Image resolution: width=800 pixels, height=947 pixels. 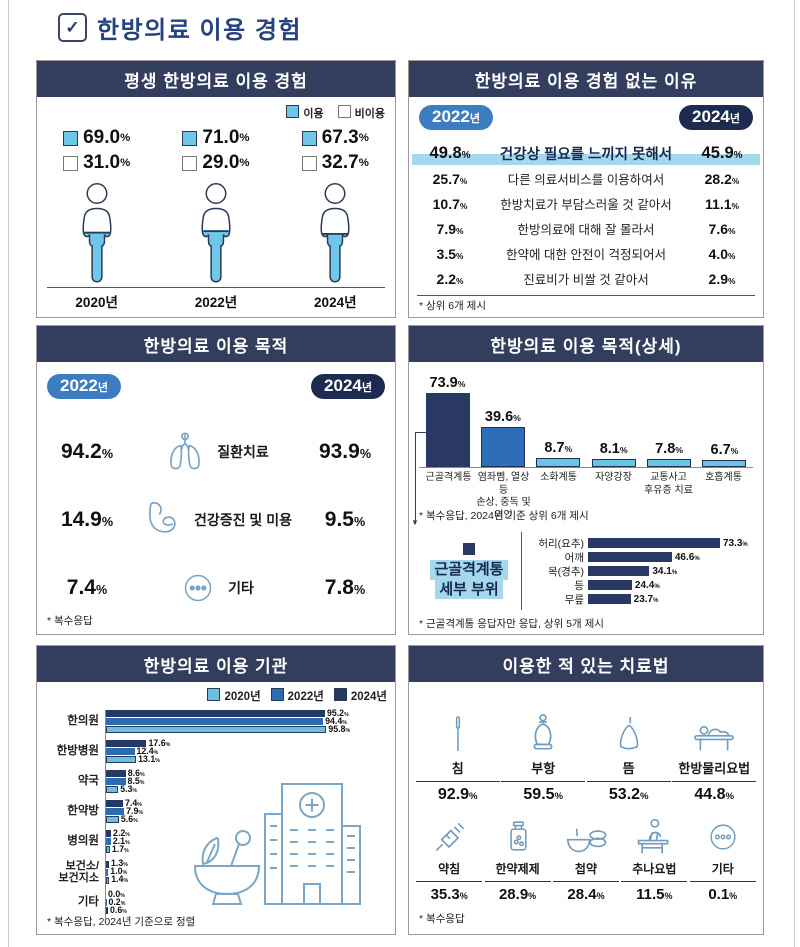 I want to click on physio-table-icon, so click(x=714, y=738).